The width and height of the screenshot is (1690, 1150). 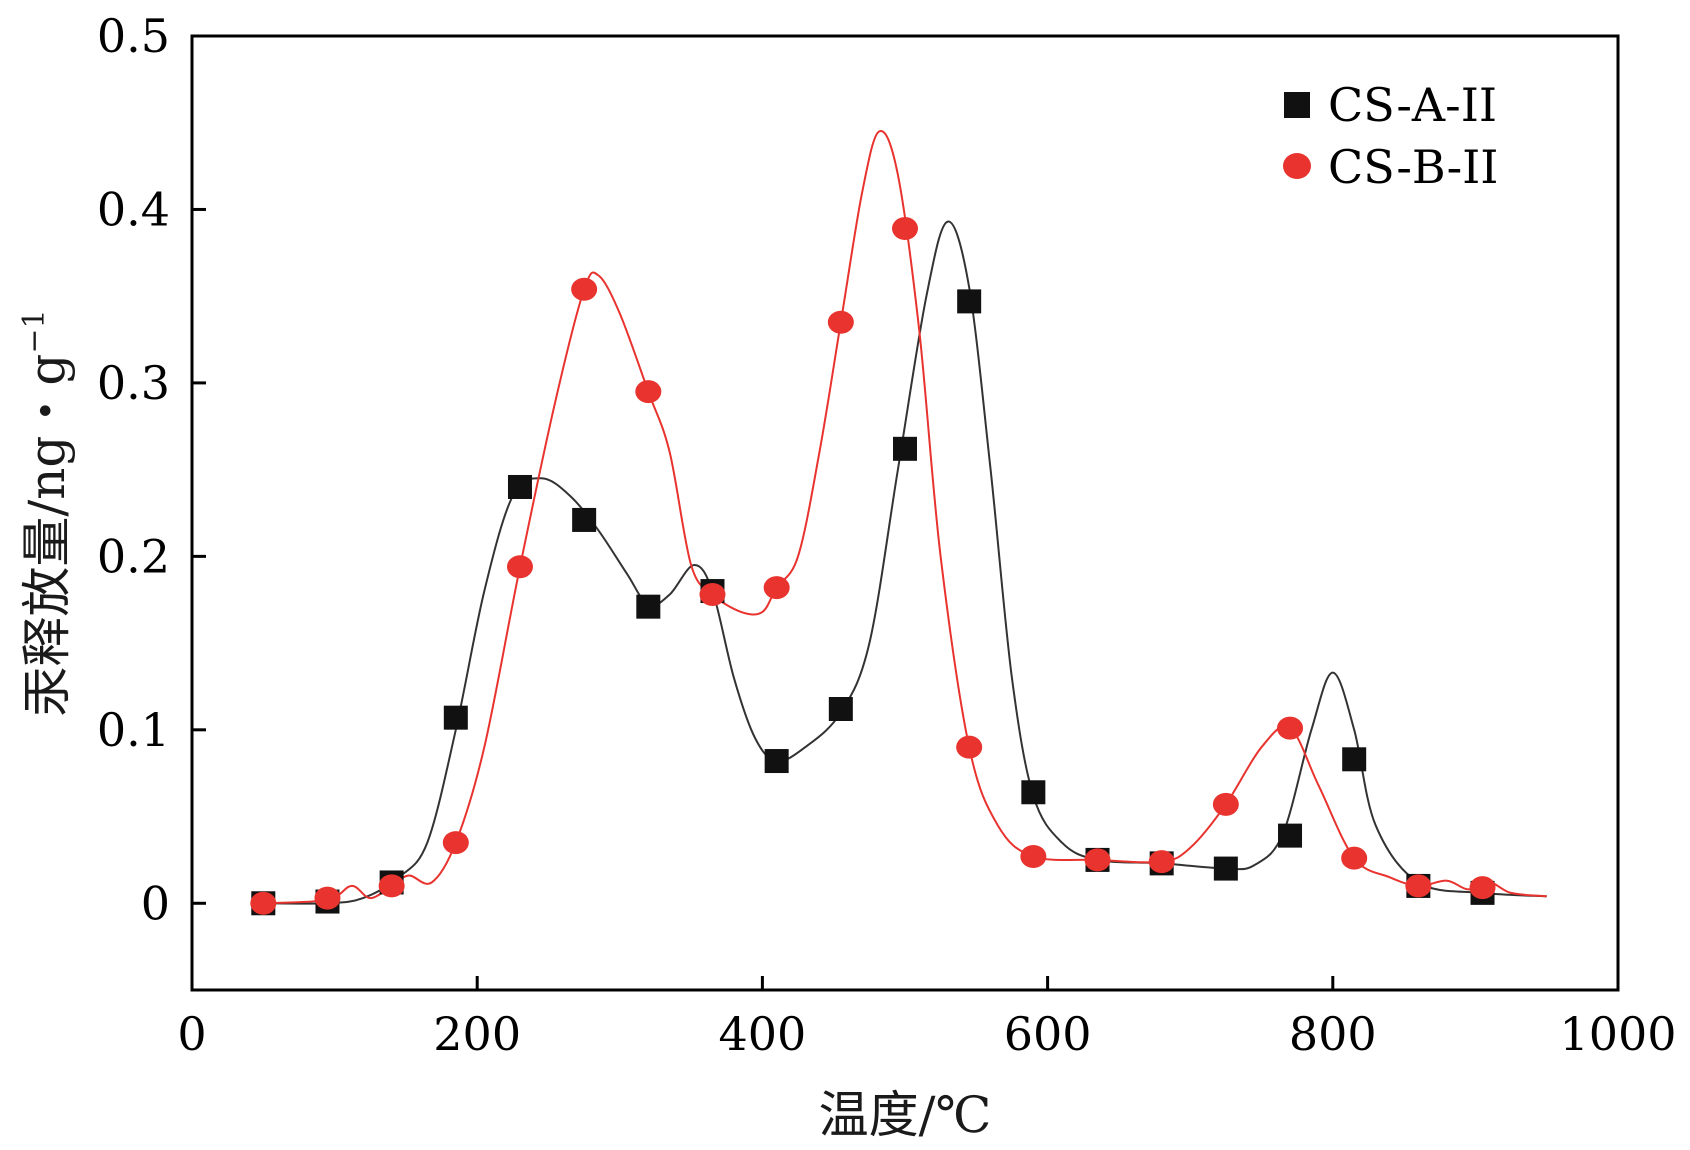 I want to click on x-tick-label-1000: 1000, so click(x=1617, y=1034).